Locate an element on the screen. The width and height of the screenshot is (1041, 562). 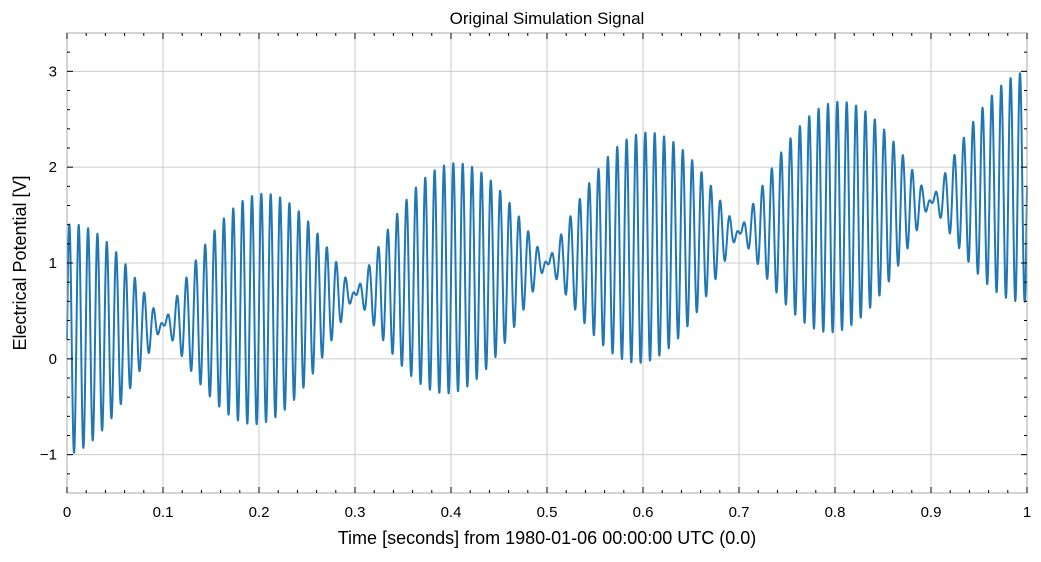
x-tick-label: 0.7 is located at coordinates (739, 512).